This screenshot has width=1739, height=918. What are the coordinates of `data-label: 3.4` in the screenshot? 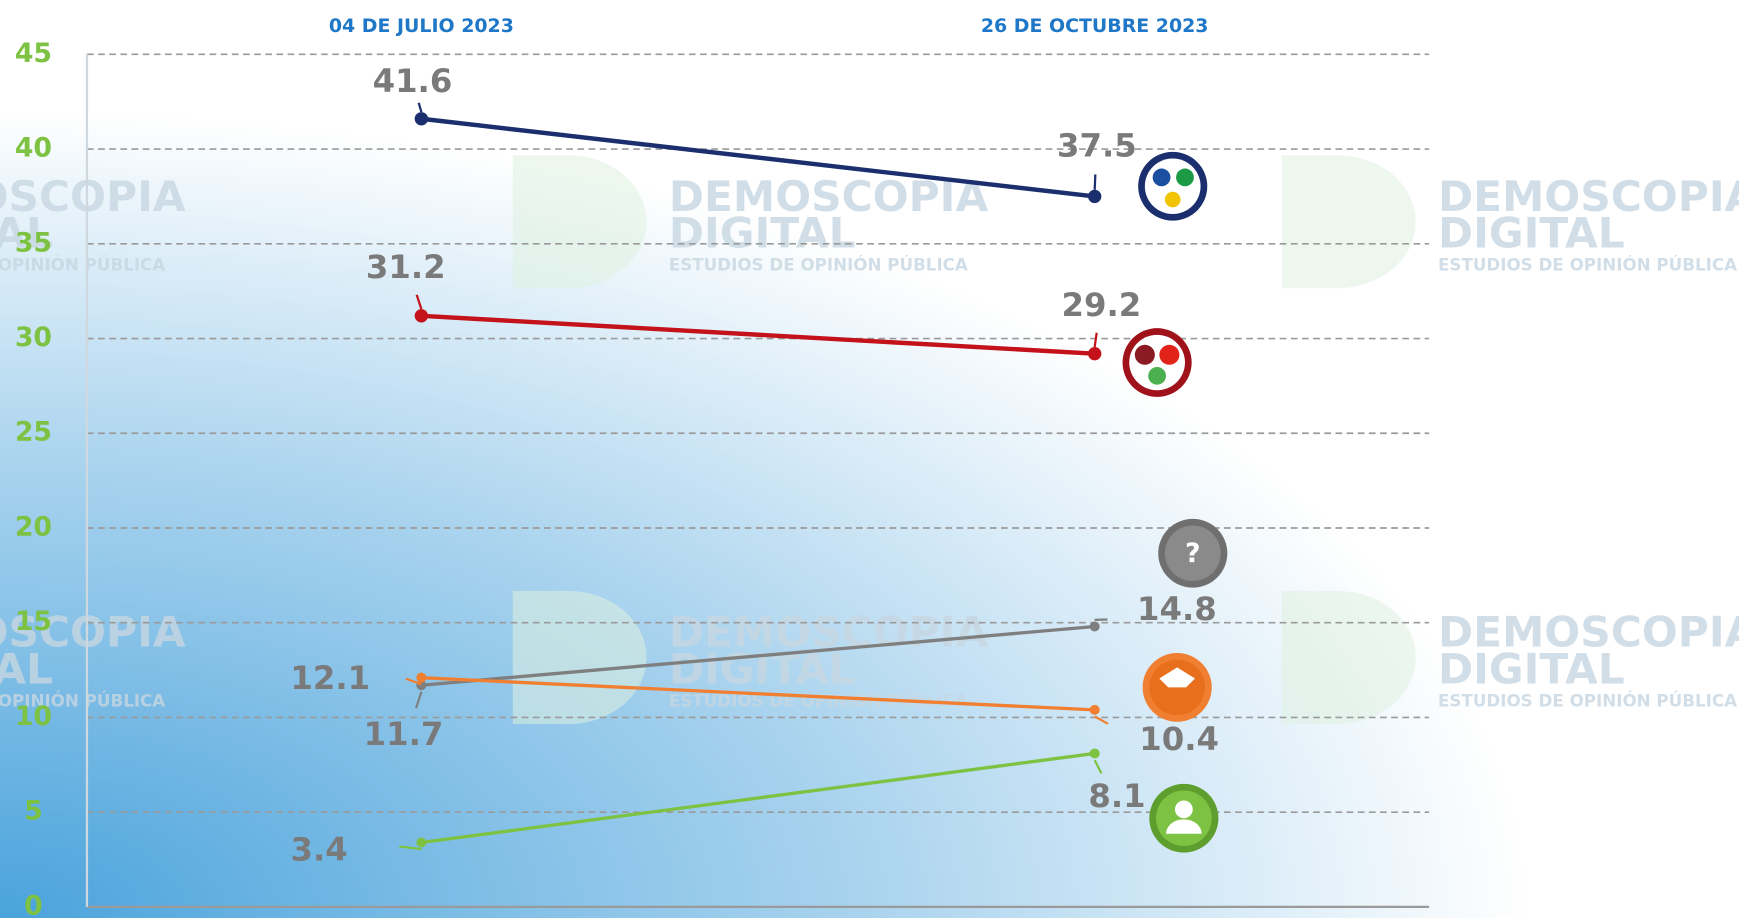 It's located at (319, 849).